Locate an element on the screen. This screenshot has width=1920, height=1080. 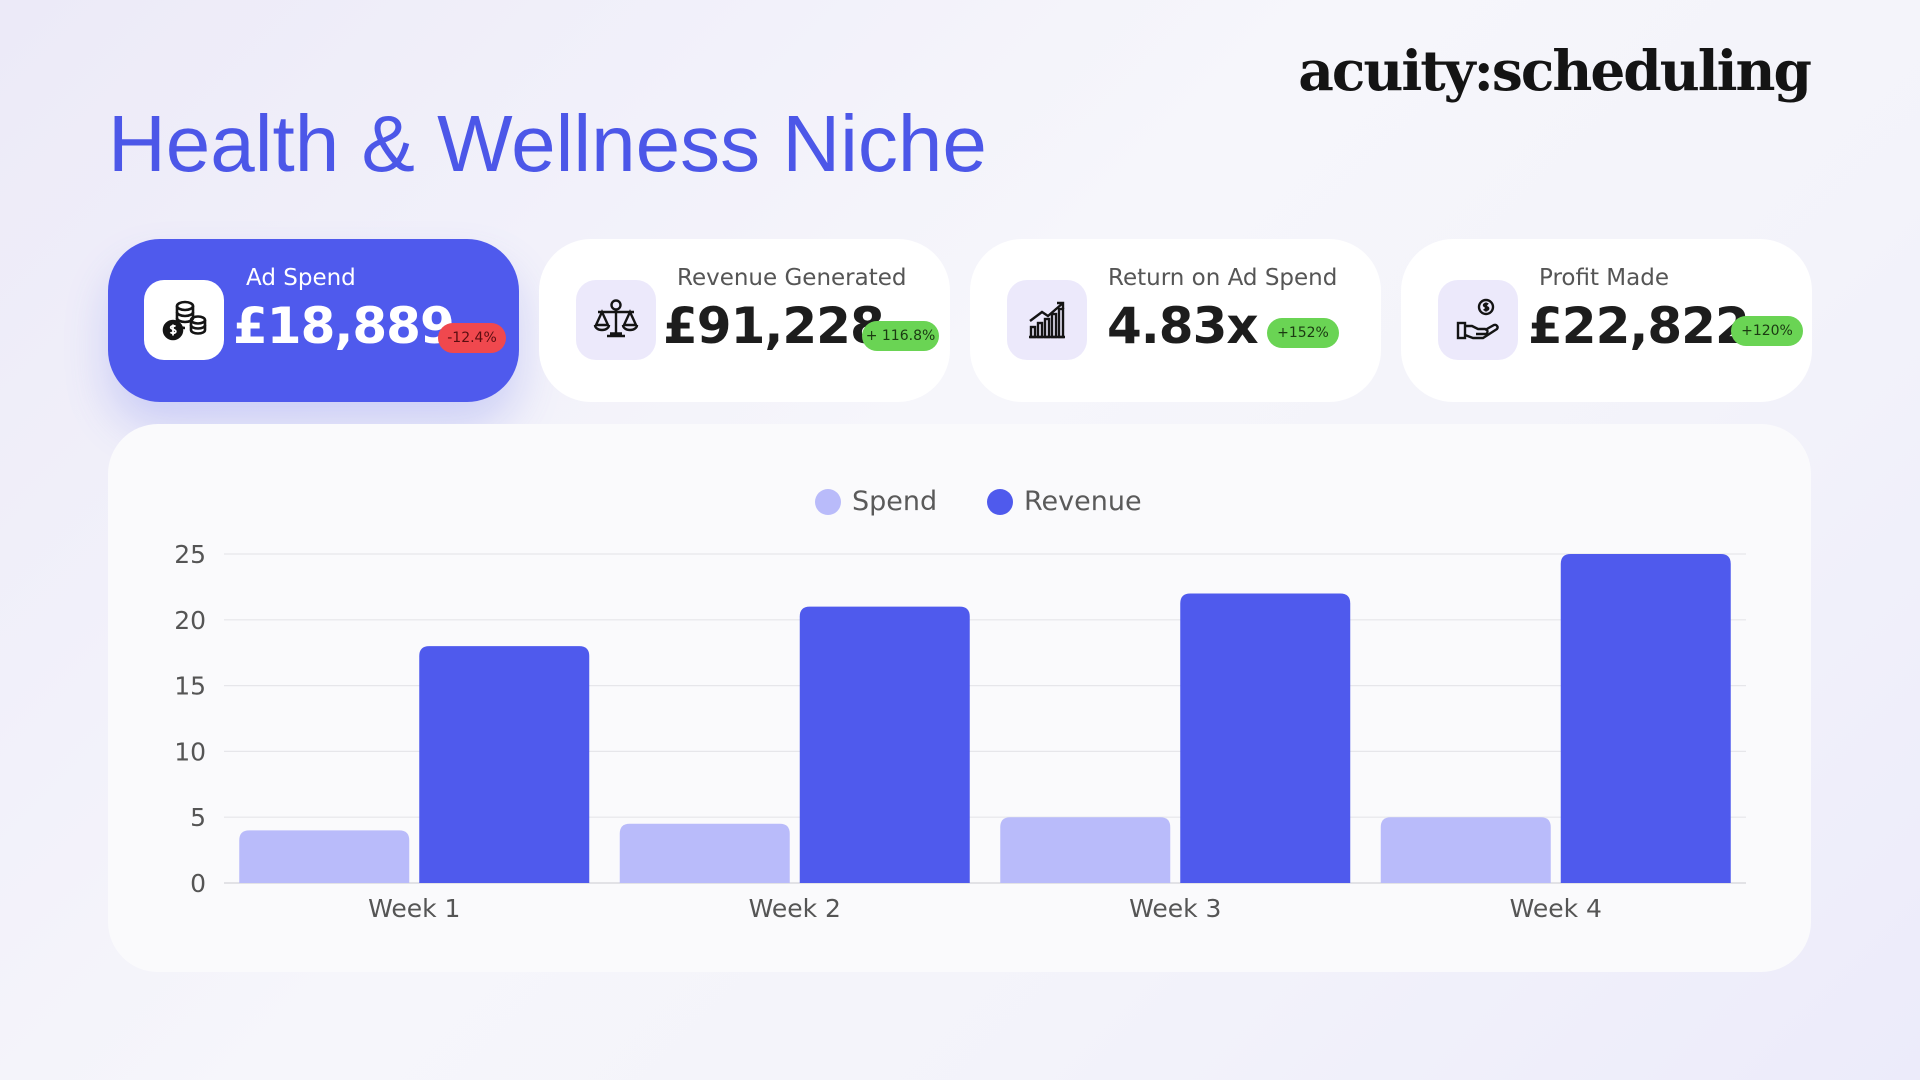
legend-swatch-revenue is located at coordinates (1000, 501).